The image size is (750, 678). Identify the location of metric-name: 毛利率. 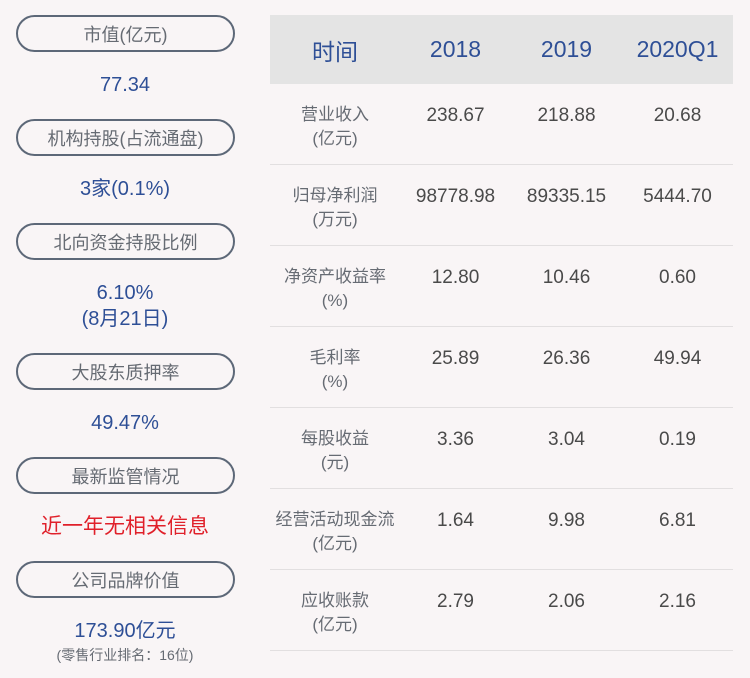
(335, 357).